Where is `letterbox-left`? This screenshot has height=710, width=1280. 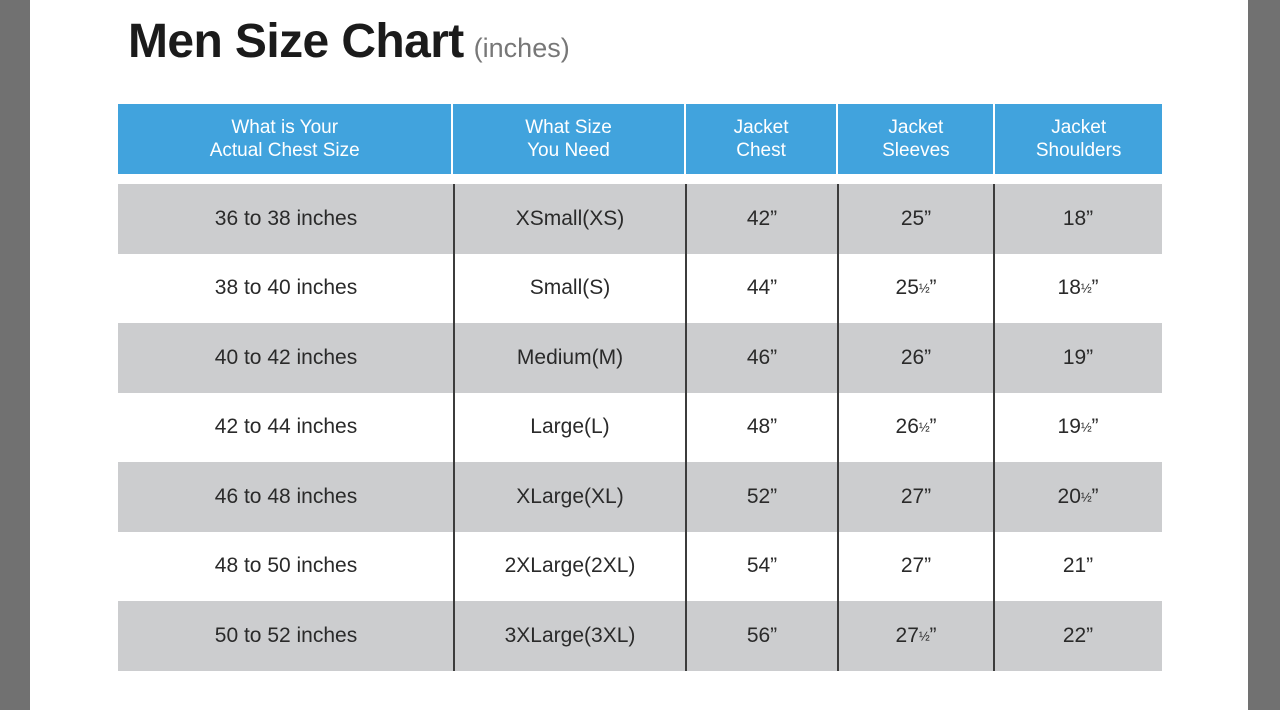
letterbox-left is located at coordinates (15, 355).